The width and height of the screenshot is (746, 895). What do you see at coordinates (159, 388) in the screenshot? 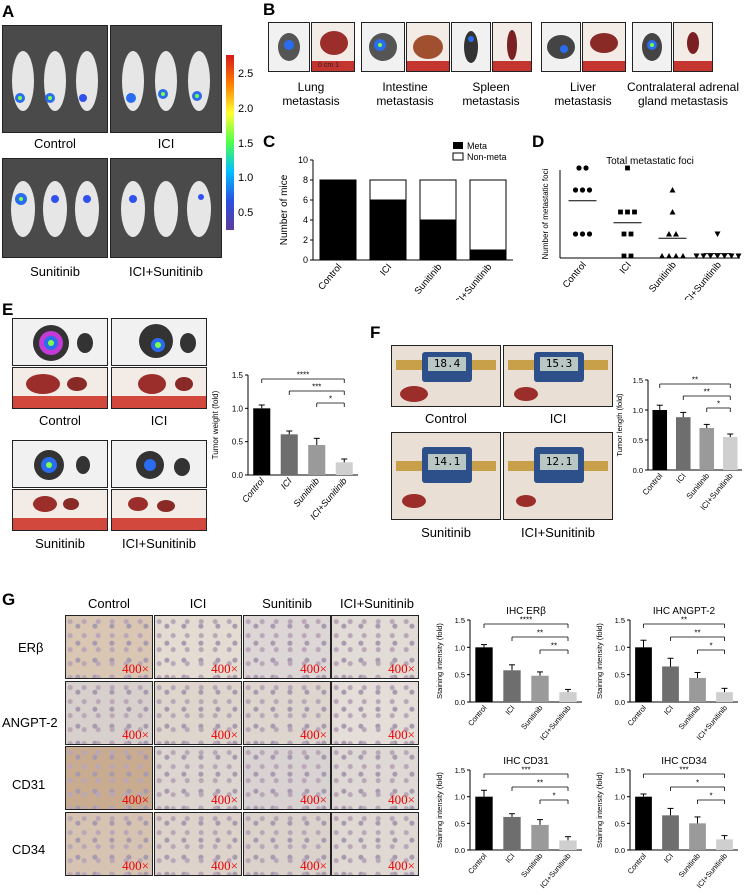
I see `tumor-photo-ici` at bounding box center [159, 388].